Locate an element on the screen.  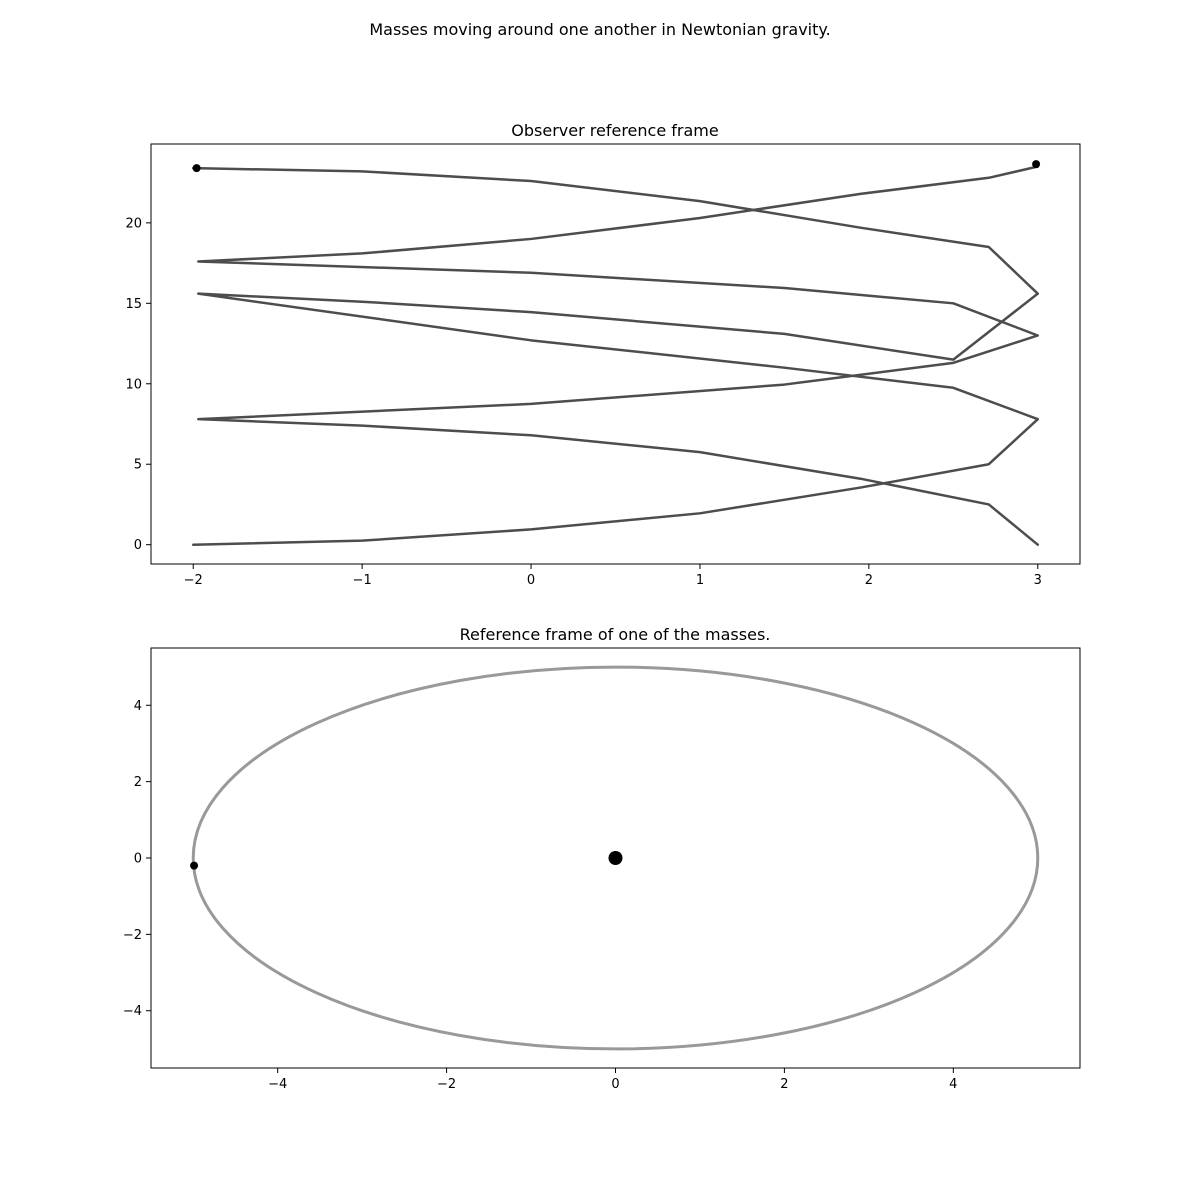
observer-frame-ytick-label: 5 is located at coordinates (138, 465).